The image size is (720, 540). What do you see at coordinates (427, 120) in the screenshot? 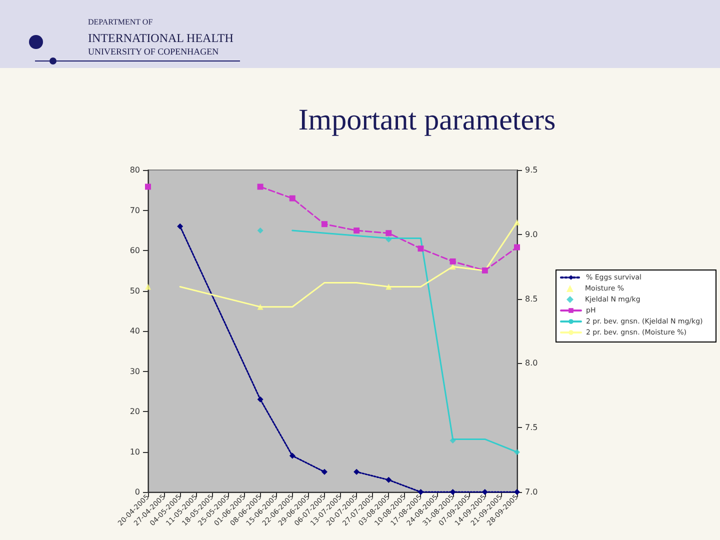
I see `chart-title: Important parameters` at bounding box center [427, 120].